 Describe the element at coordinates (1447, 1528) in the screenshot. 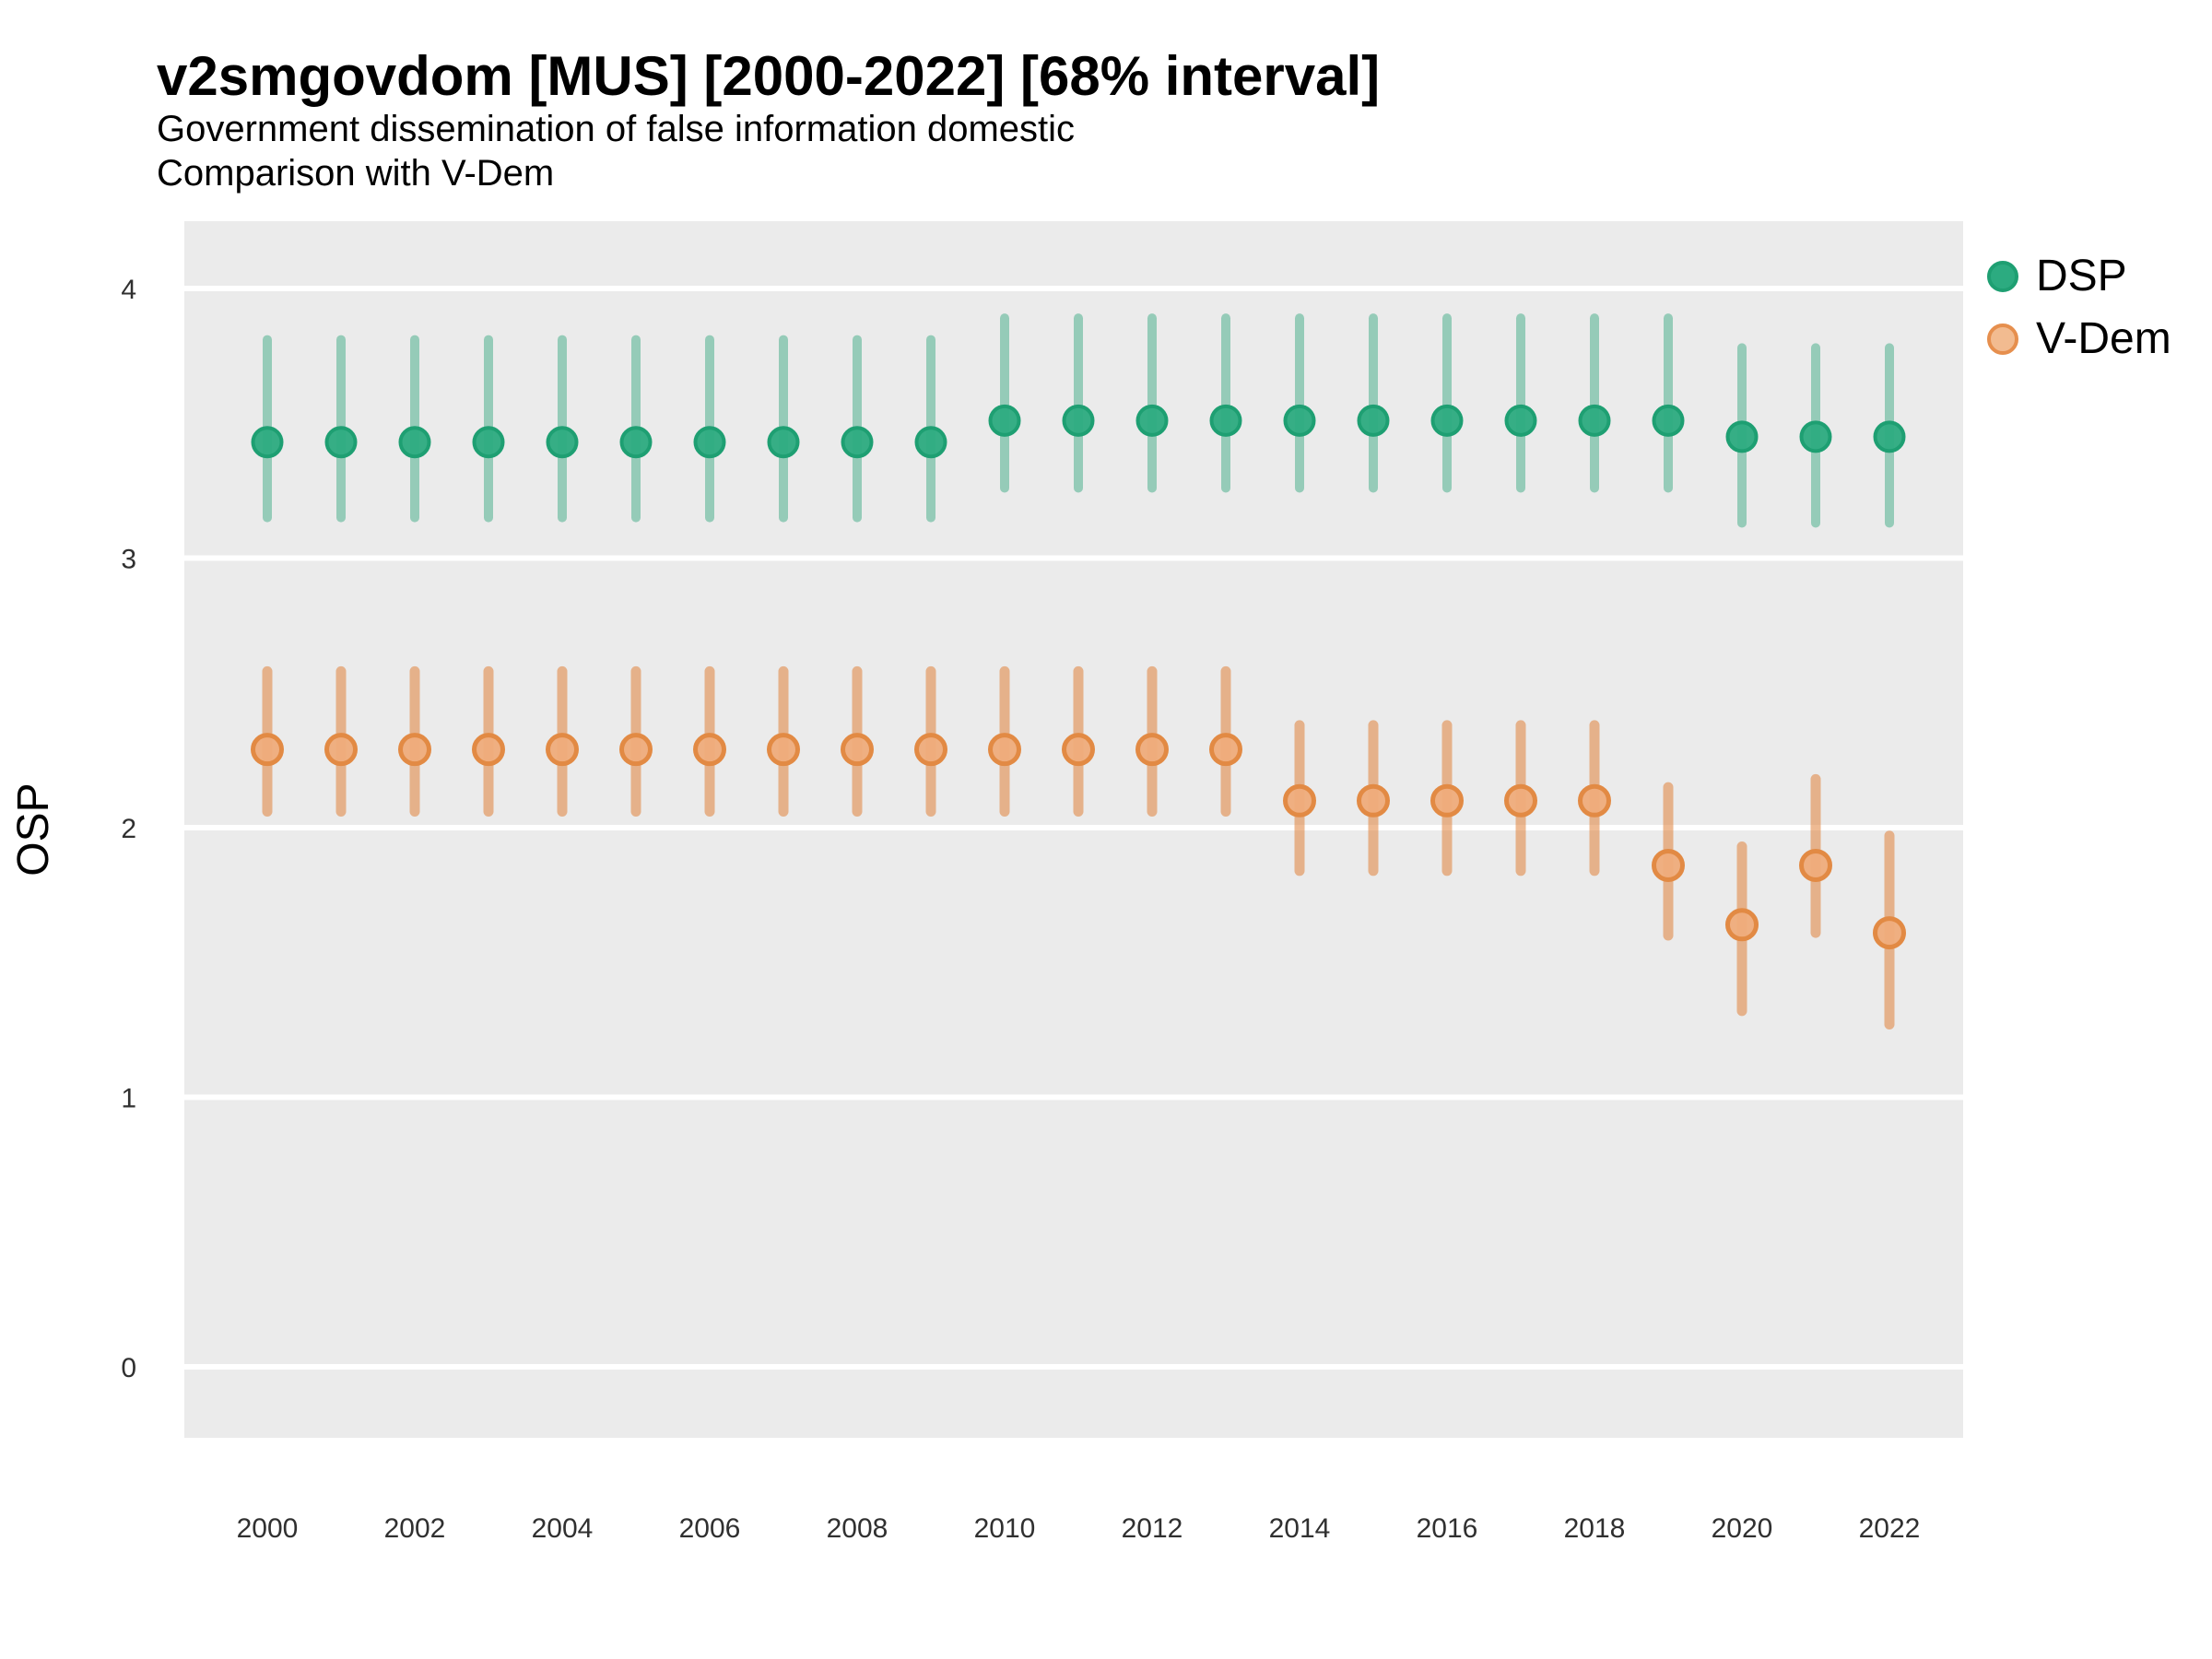

I see `x-tick-label: 2016` at that location.